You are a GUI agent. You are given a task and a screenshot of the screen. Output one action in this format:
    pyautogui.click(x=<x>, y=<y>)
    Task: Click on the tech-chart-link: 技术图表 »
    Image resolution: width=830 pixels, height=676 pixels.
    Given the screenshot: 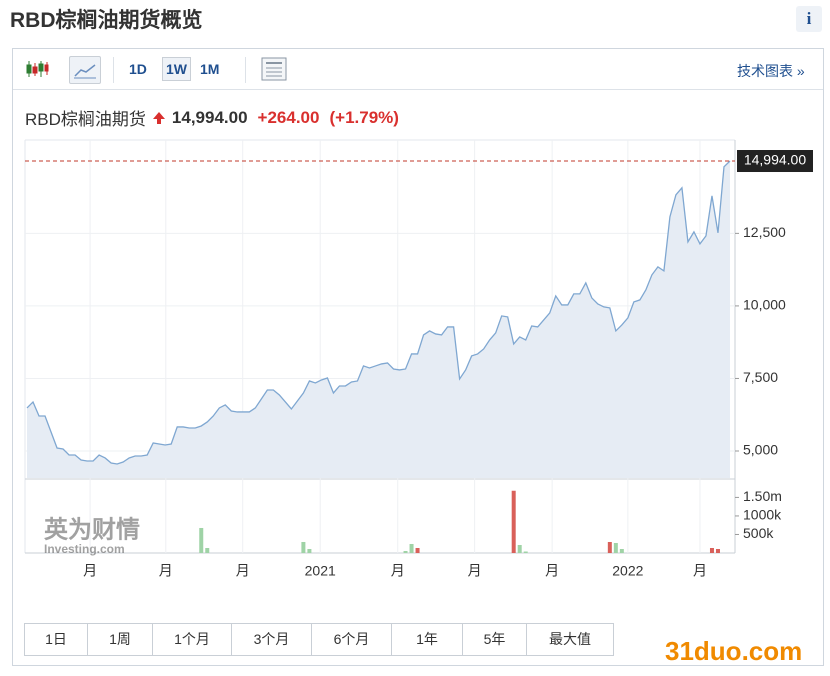 What is the action you would take?
    pyautogui.click(x=771, y=71)
    